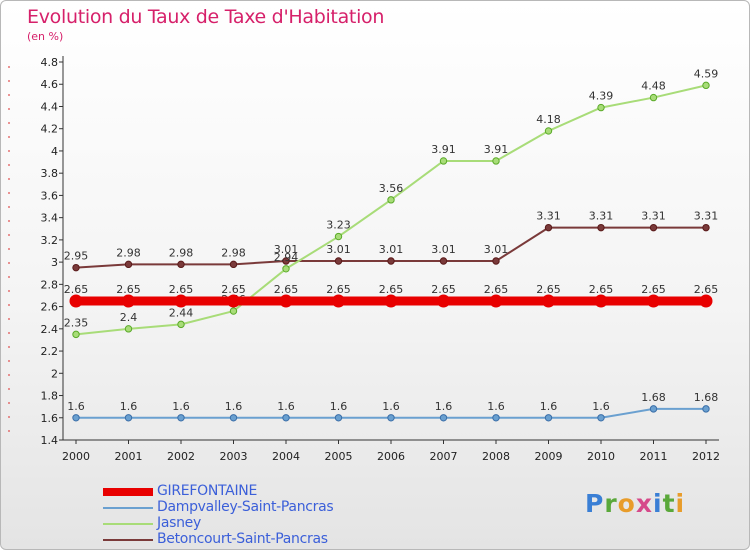 Image resolution: width=750 pixels, height=550 pixels. I want to click on y-tick-label: 4.2, so click(50, 129).